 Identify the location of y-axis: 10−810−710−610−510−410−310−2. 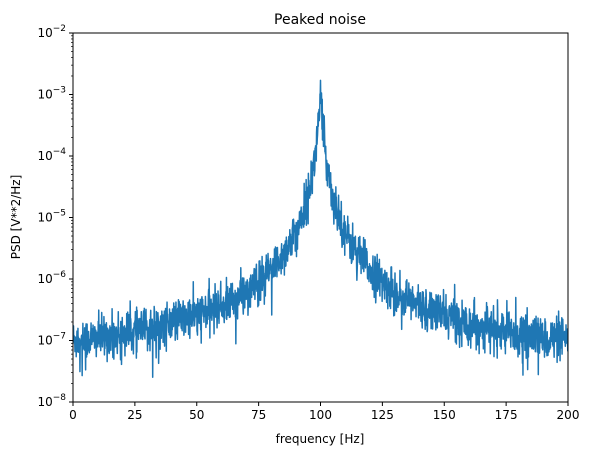
(55, 216).